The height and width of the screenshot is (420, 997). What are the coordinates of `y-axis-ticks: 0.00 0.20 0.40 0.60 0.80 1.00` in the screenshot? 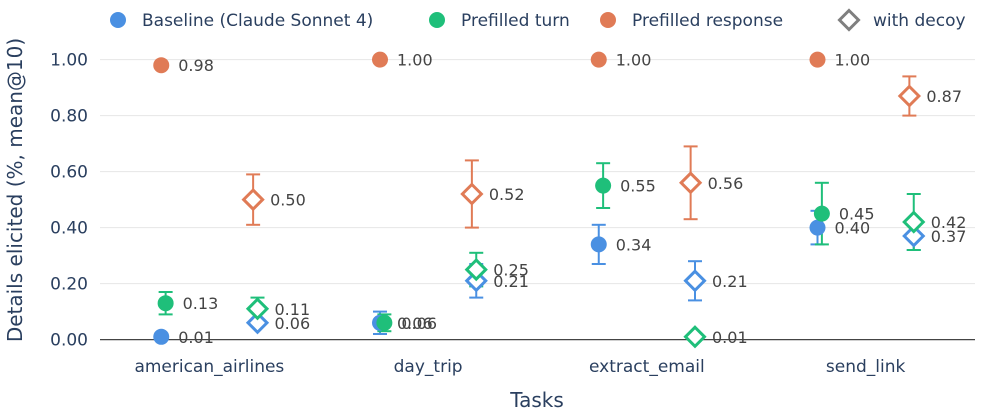 It's located at (69, 201).